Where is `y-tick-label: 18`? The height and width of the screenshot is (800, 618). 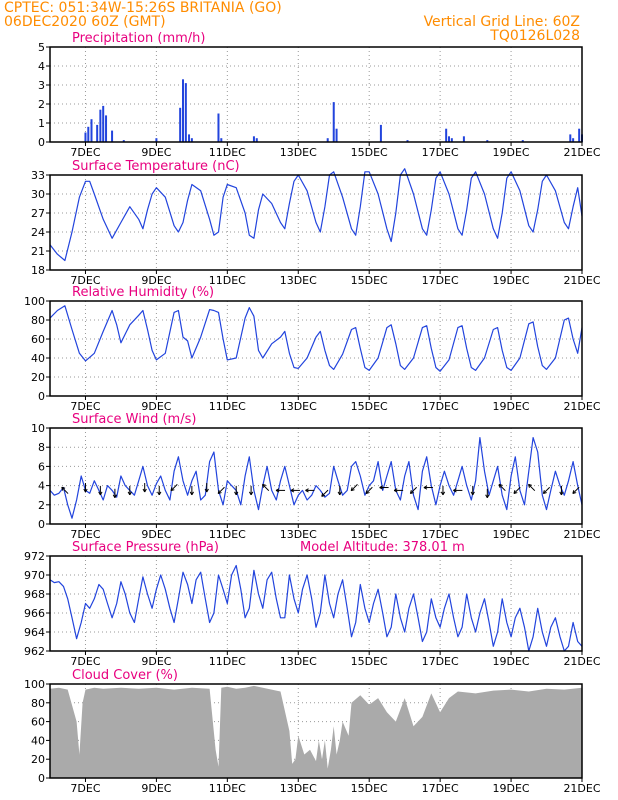 y-tick-label: 18 is located at coordinates (38, 270).